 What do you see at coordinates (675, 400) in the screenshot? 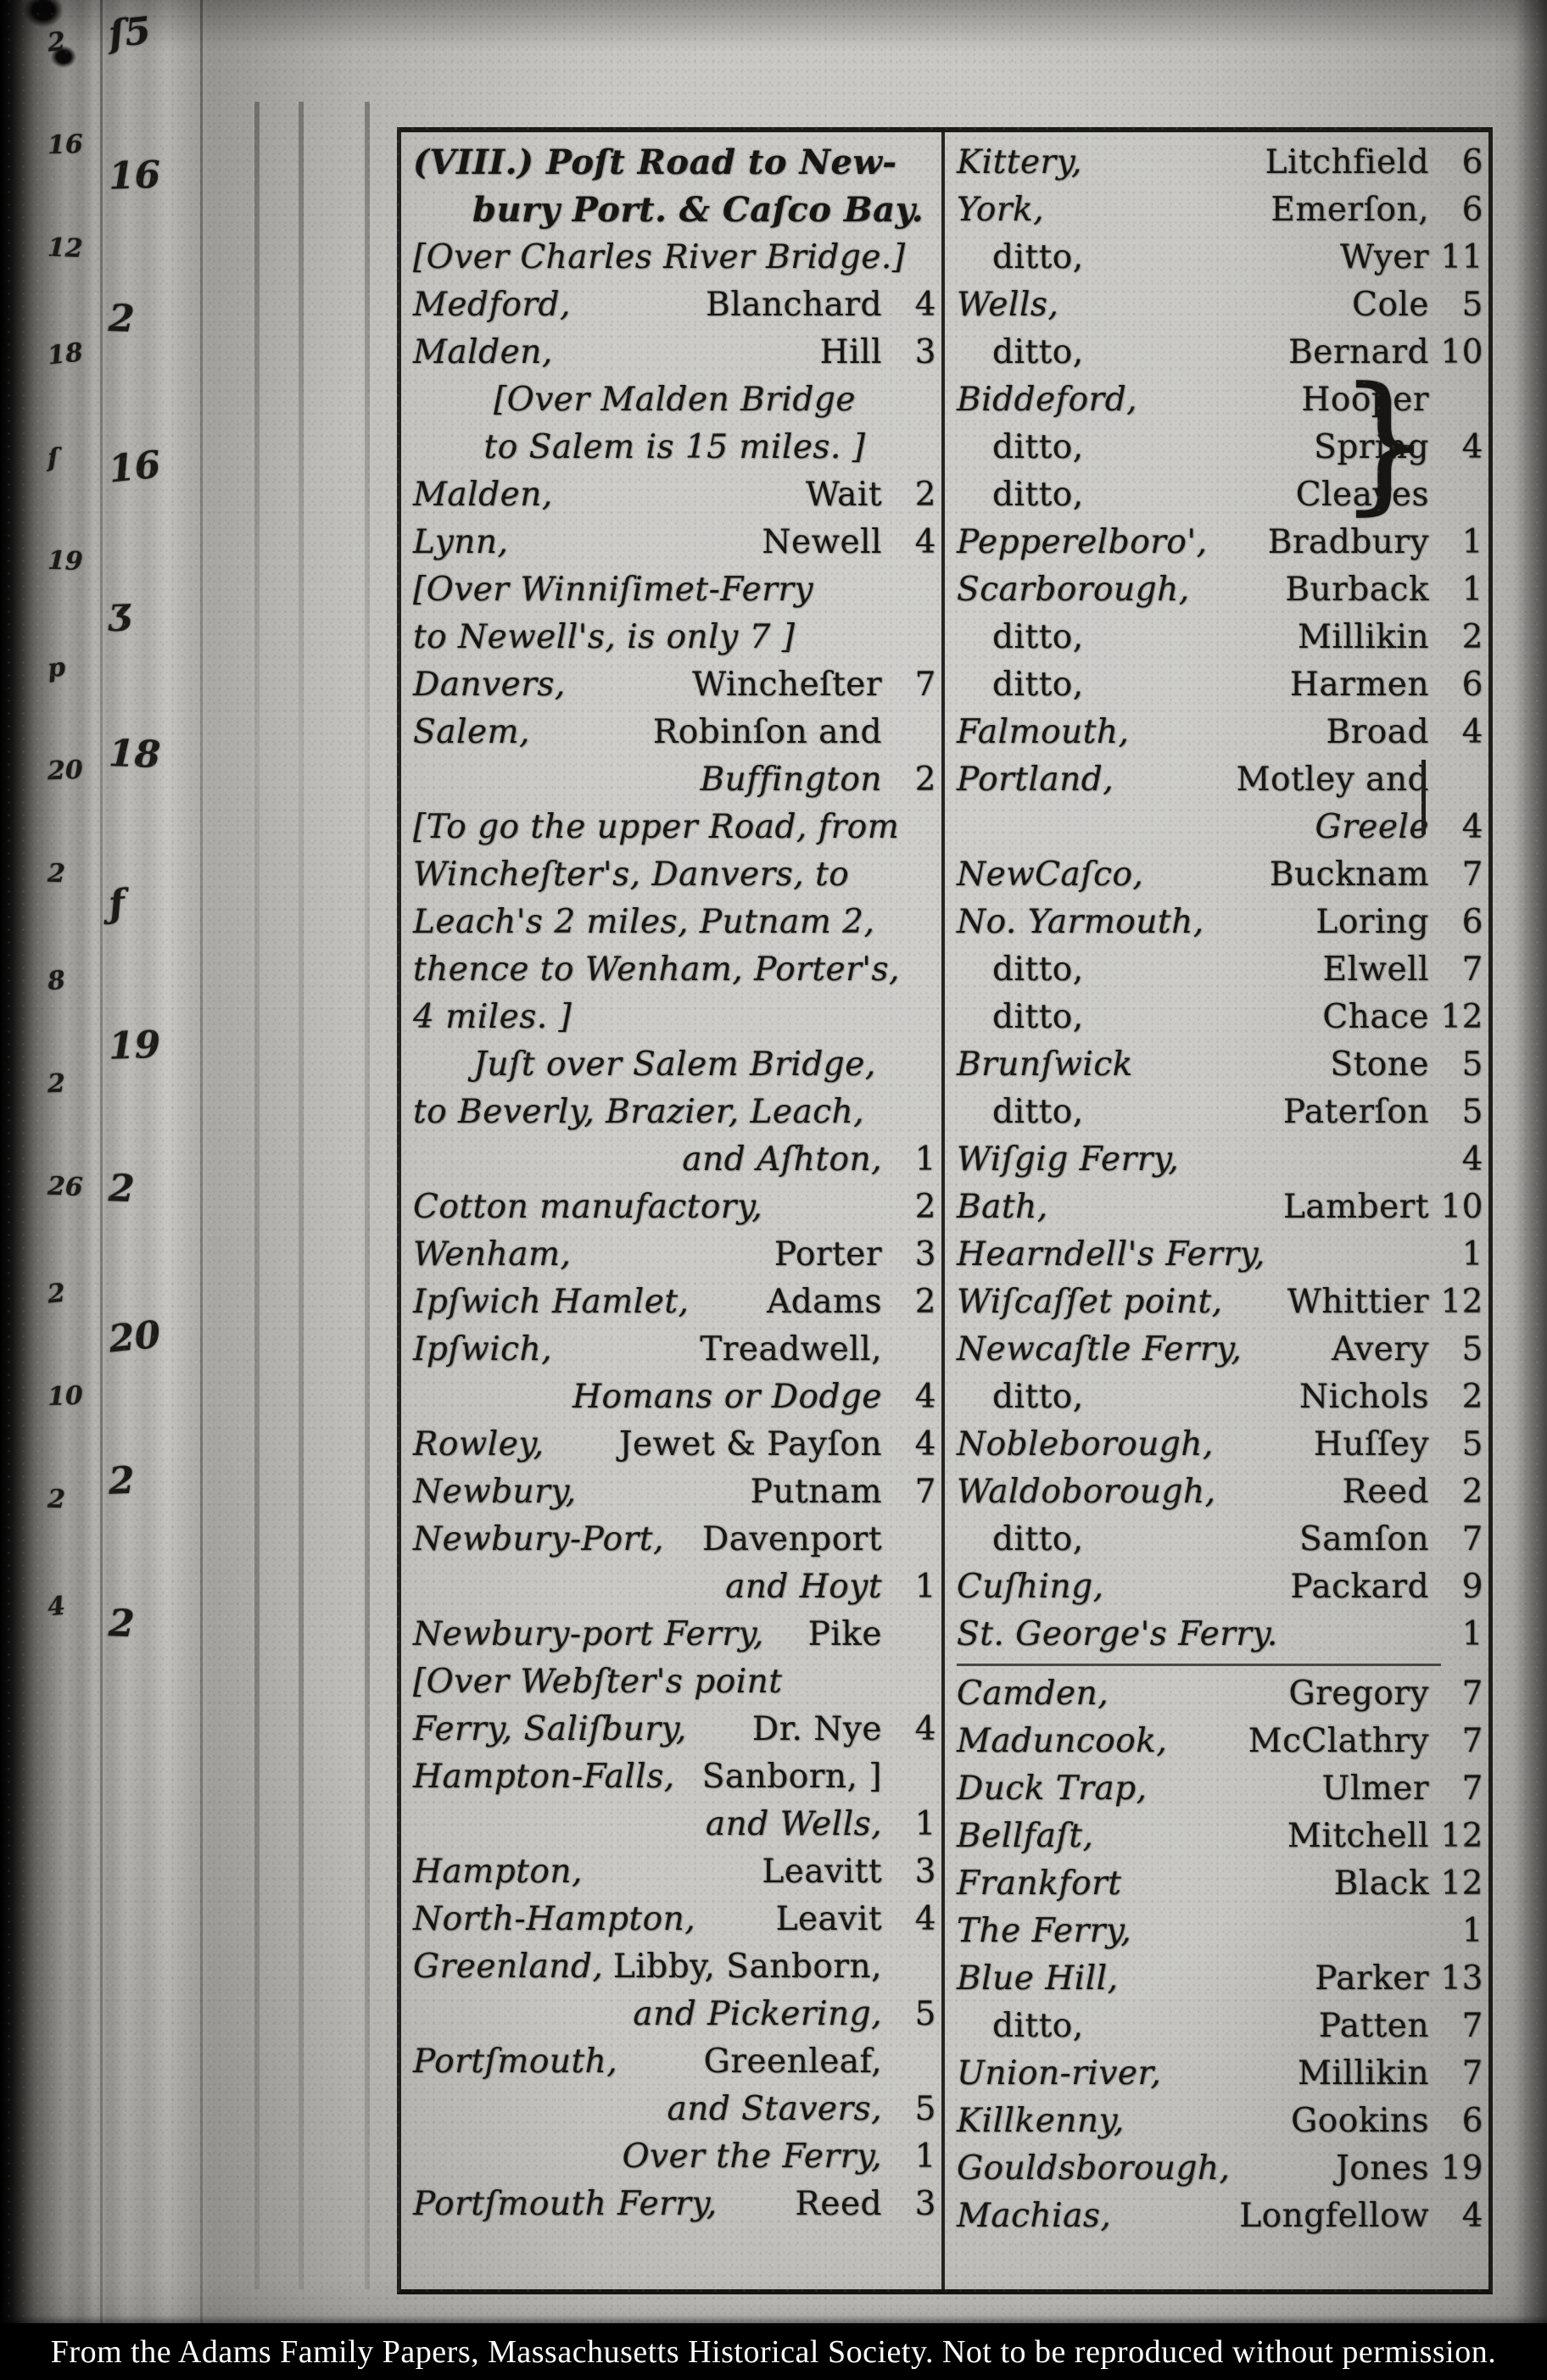
I see `line-text: [Over Malden Bridge` at bounding box center [675, 400].